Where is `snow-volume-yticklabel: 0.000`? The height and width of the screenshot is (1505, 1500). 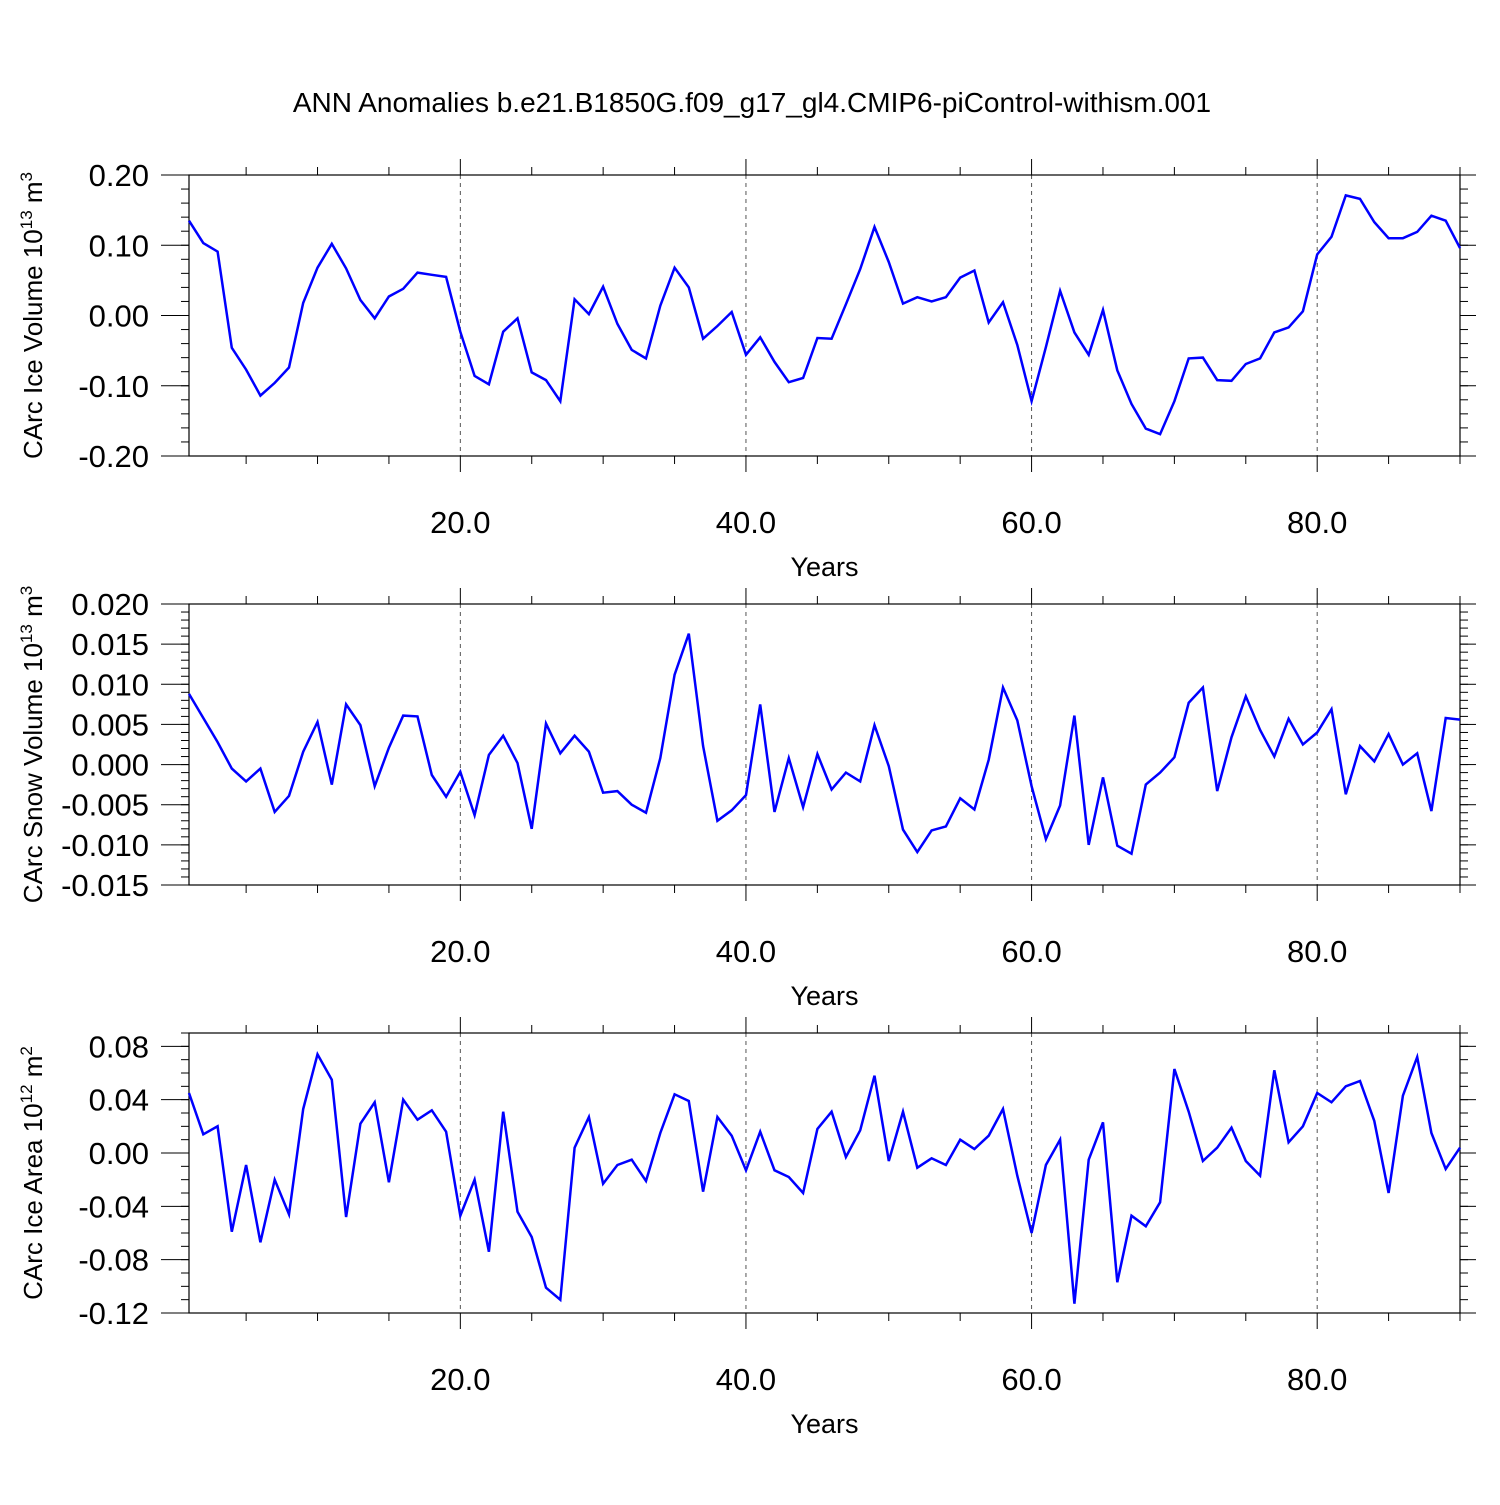
snow-volume-yticklabel: 0.000 is located at coordinates (110, 765).